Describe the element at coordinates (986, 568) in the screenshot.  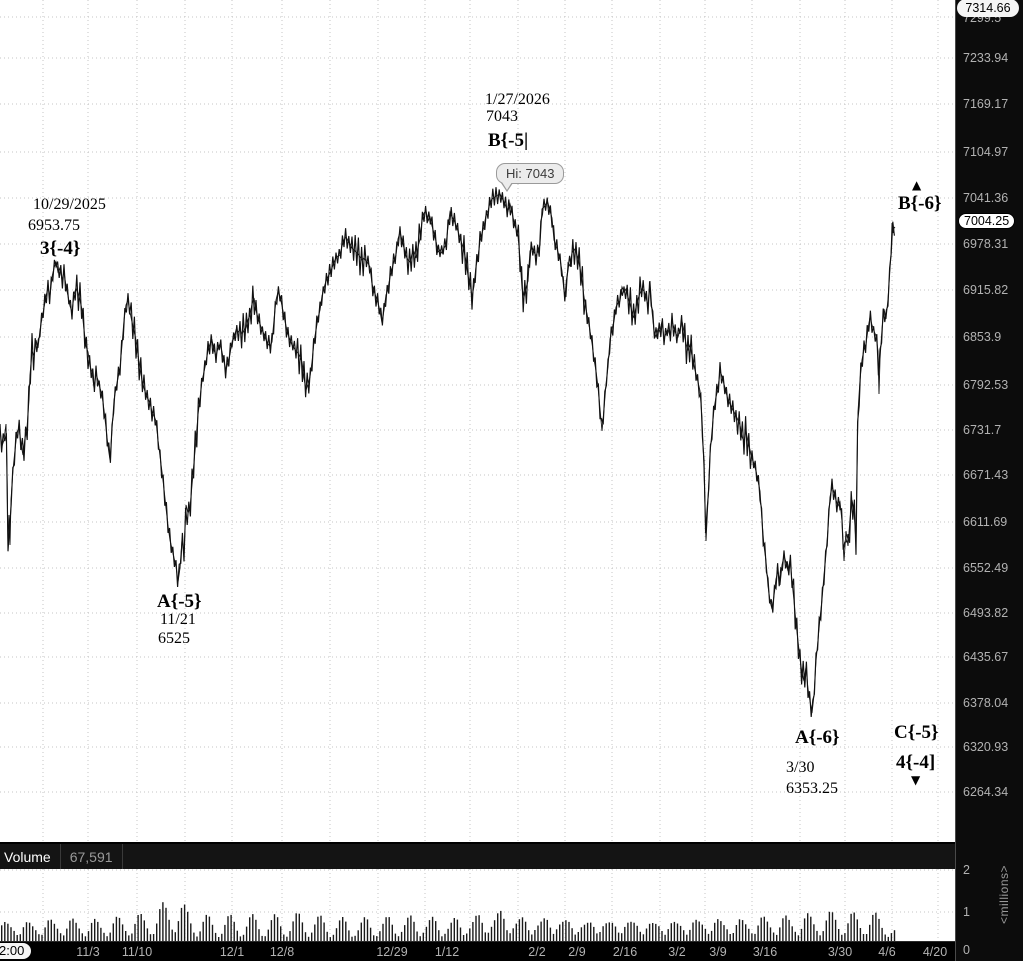
I see `price-tick-label: 6552.49` at that location.